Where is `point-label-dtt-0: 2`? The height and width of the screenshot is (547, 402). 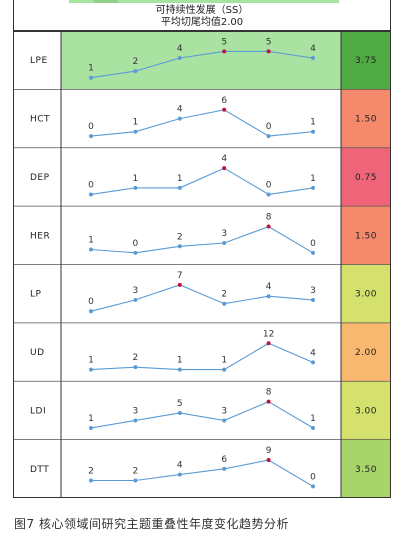
point-label-dtt-0: 2 is located at coordinates (91, 471).